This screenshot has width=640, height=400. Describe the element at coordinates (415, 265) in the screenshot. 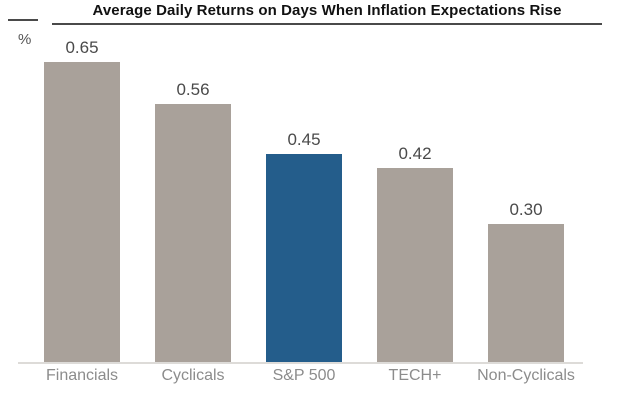

I see `bar-tech` at that location.